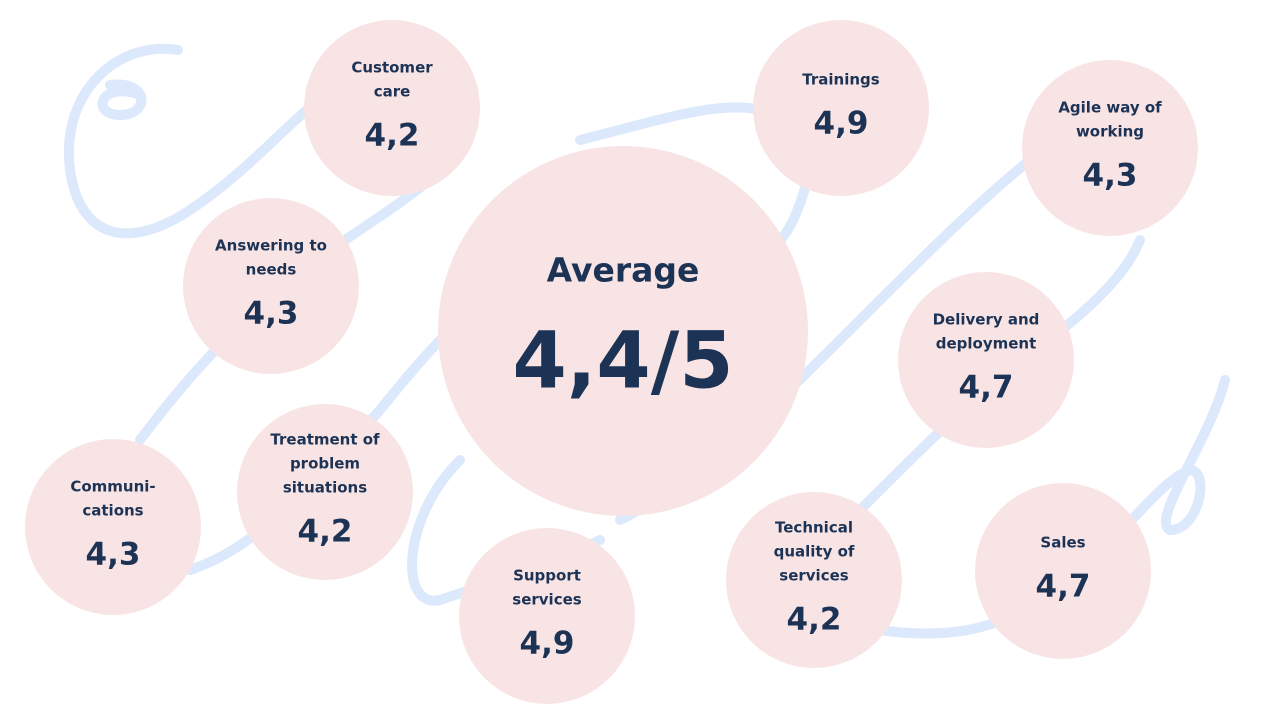 The height and width of the screenshot is (720, 1280). What do you see at coordinates (1062, 543) in the screenshot?
I see `bubble-label: Sales` at bounding box center [1062, 543].